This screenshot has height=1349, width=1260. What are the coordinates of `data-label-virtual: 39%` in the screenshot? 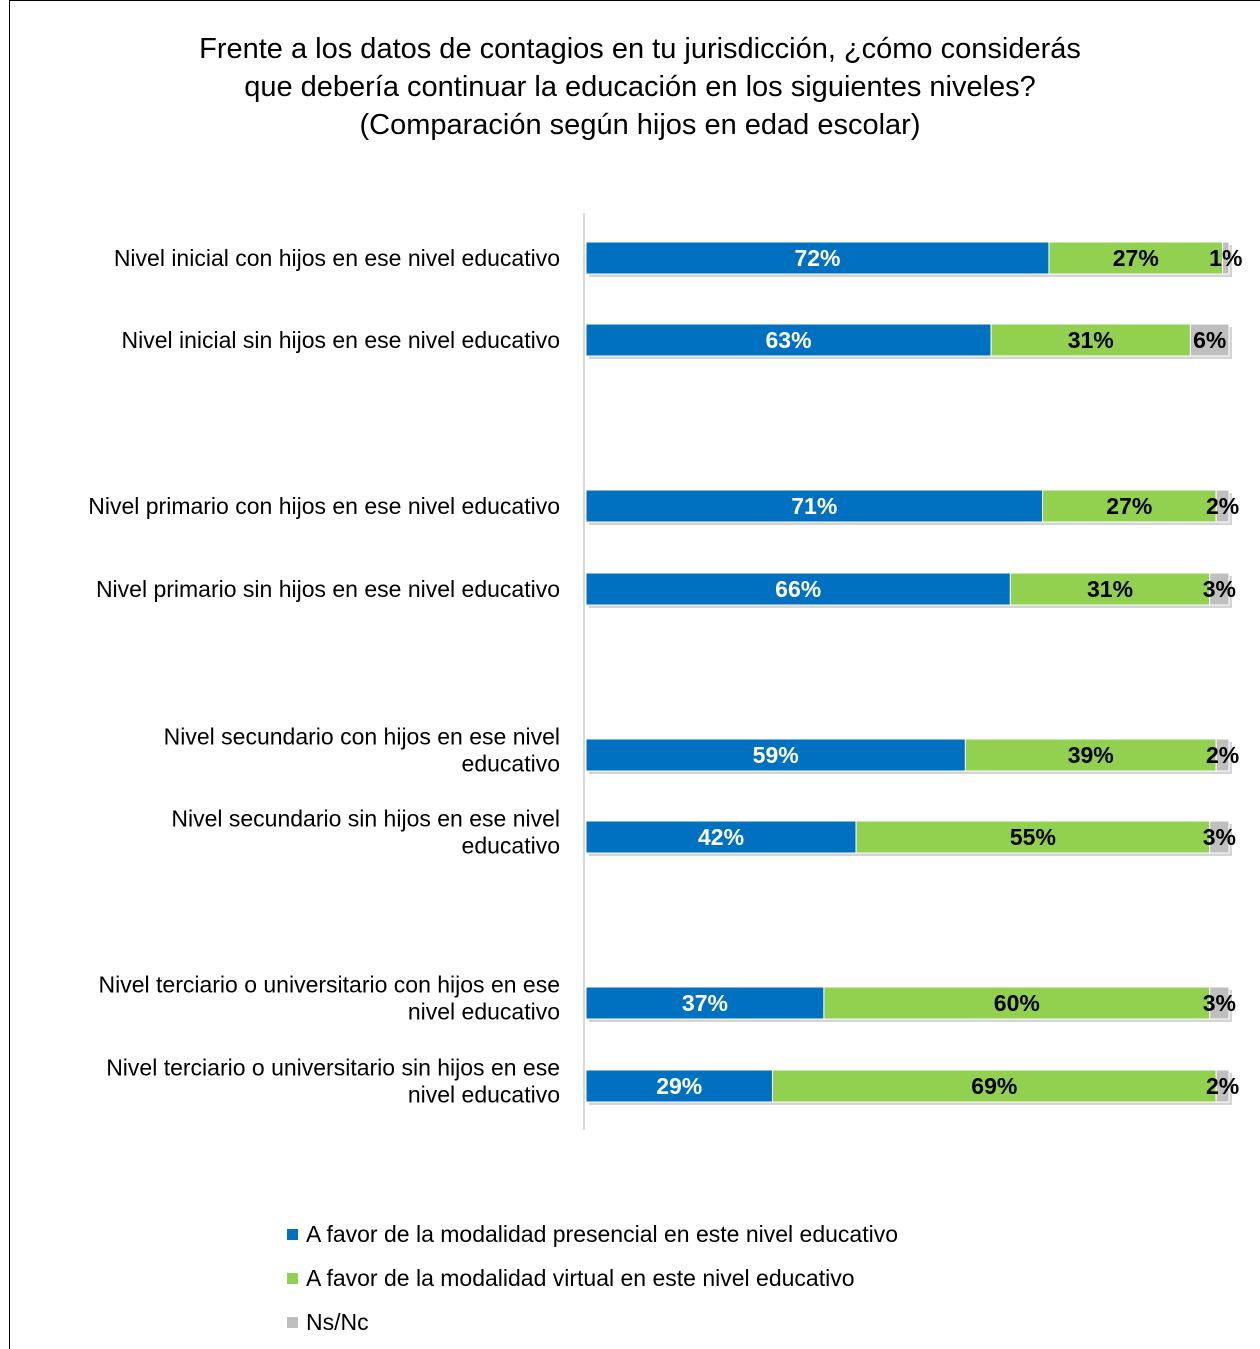 It's located at (1091, 755).